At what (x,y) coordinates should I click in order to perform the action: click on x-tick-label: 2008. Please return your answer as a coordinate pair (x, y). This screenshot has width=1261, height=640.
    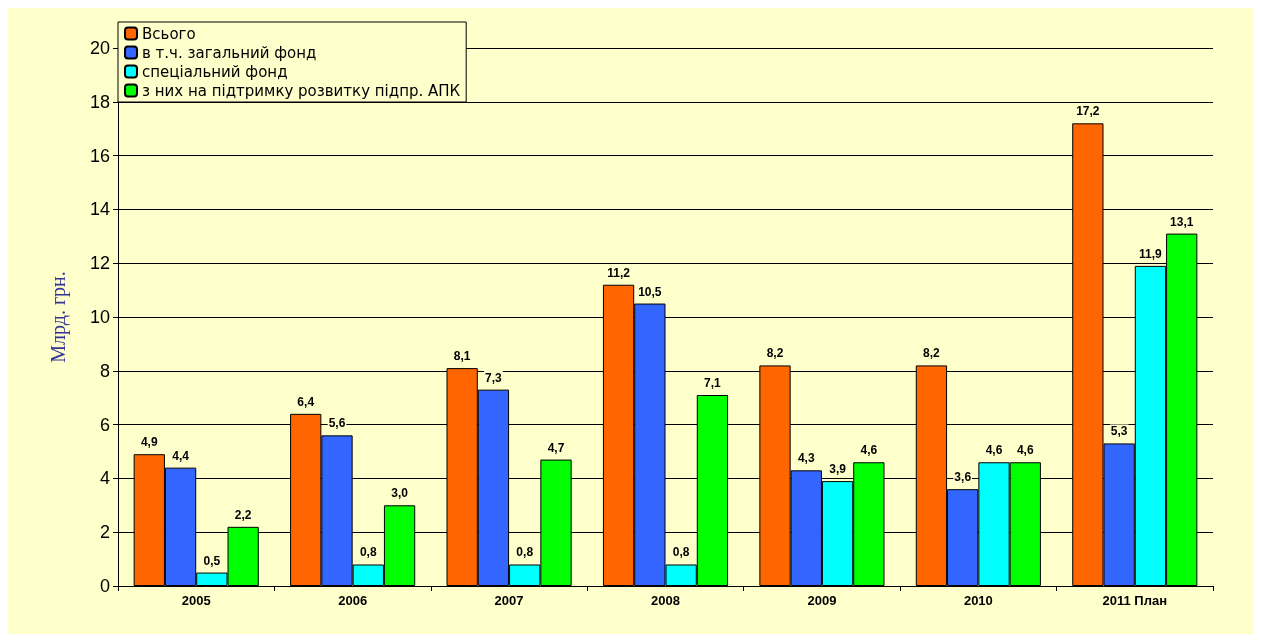
    Looking at the image, I should click on (665, 600).